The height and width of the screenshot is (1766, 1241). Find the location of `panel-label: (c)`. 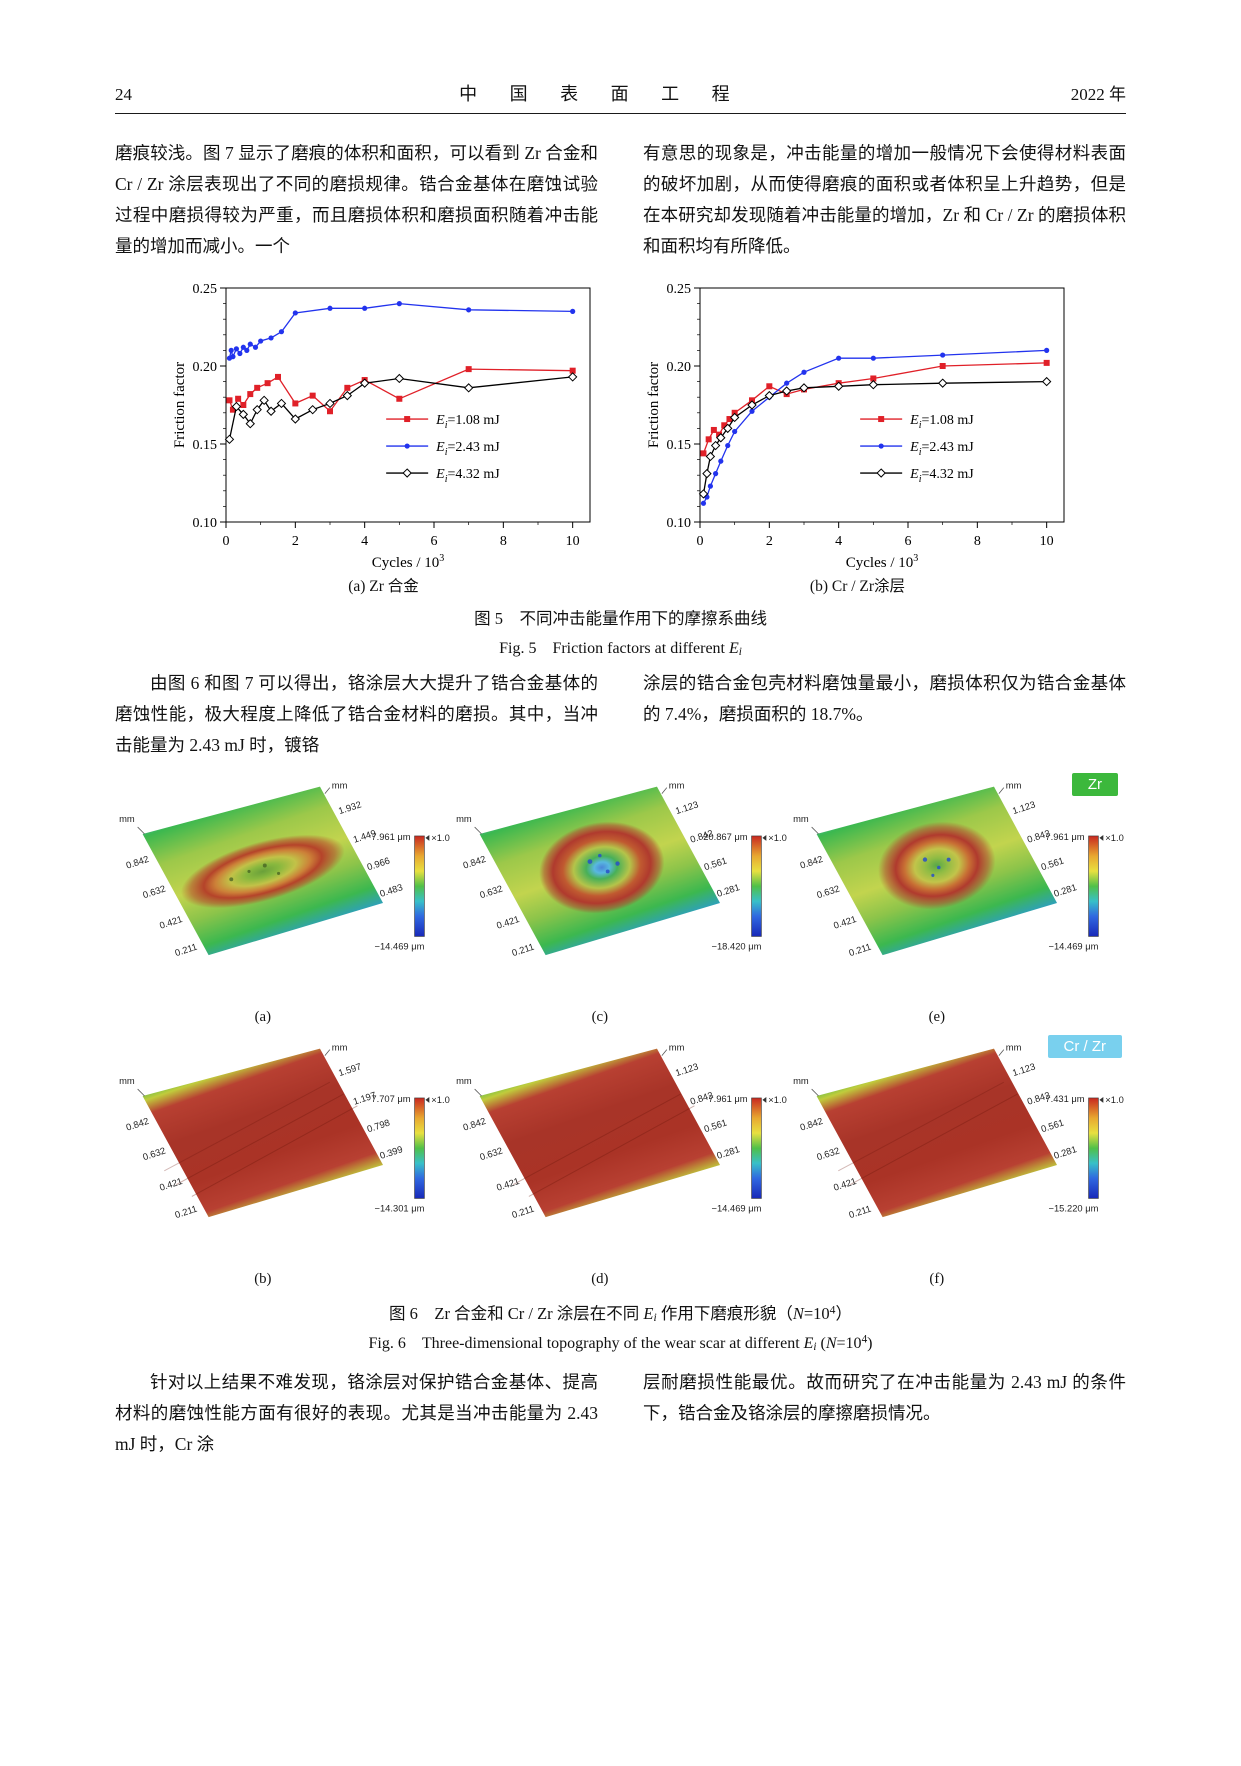

panel-label: (c) is located at coordinates (600, 1017).